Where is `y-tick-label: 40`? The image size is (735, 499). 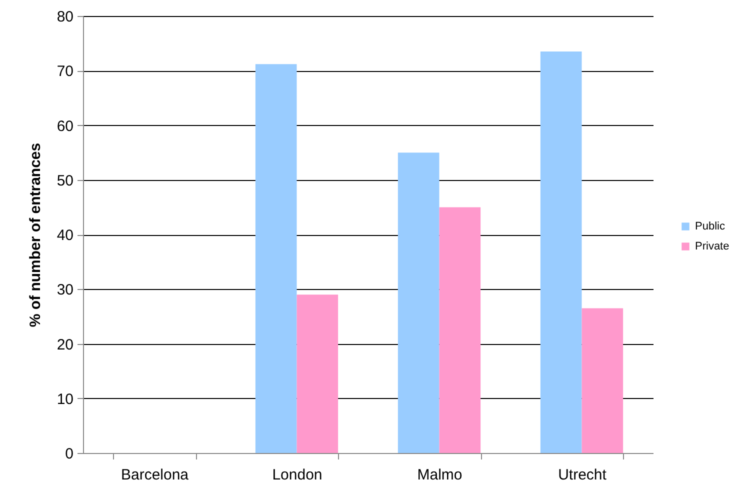
y-tick-label: 40 is located at coordinates (65, 235).